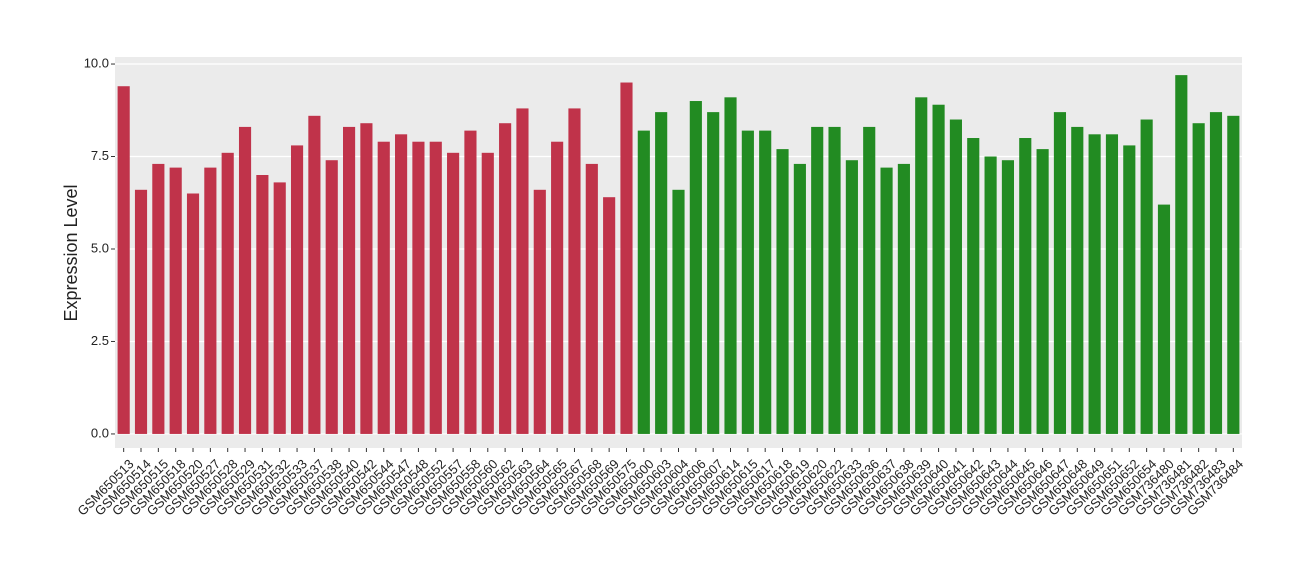  I want to click on y-tick-label: 0.0, so click(100, 432).